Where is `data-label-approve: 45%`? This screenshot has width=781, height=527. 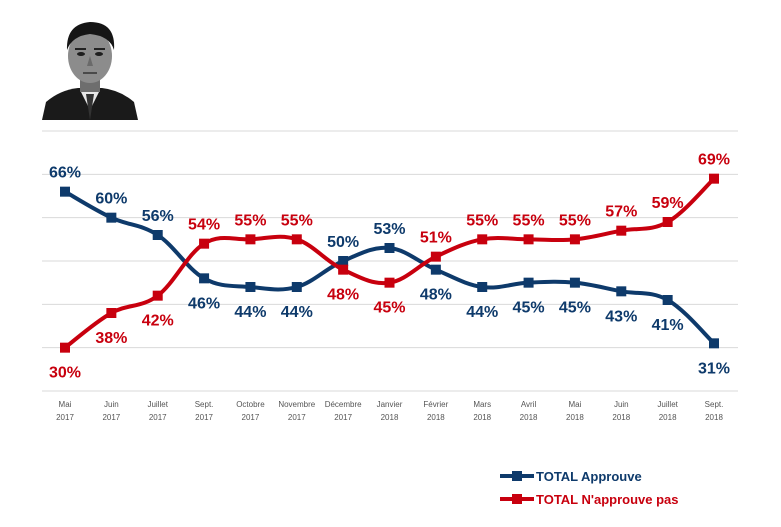
data-label-approve: 45% is located at coordinates (529, 308).